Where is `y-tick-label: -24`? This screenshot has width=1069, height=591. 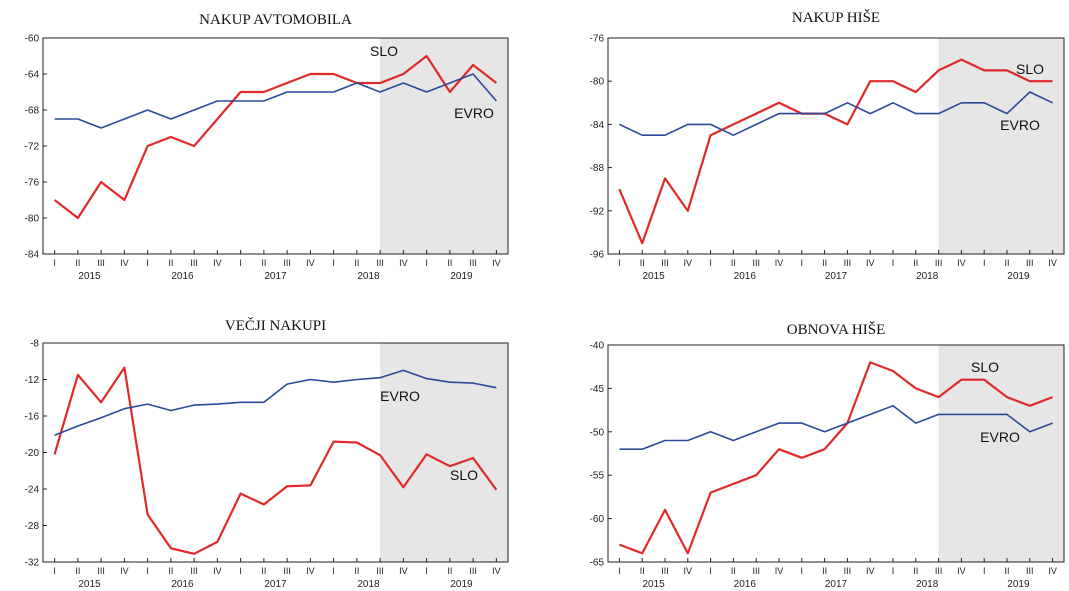
y-tick-label: -24 is located at coordinates (32, 490).